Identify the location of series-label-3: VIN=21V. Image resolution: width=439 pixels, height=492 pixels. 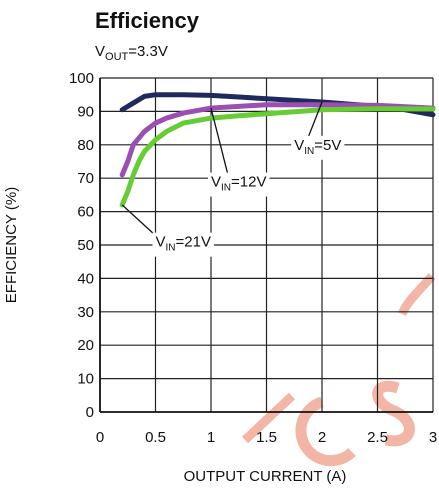
(183, 244).